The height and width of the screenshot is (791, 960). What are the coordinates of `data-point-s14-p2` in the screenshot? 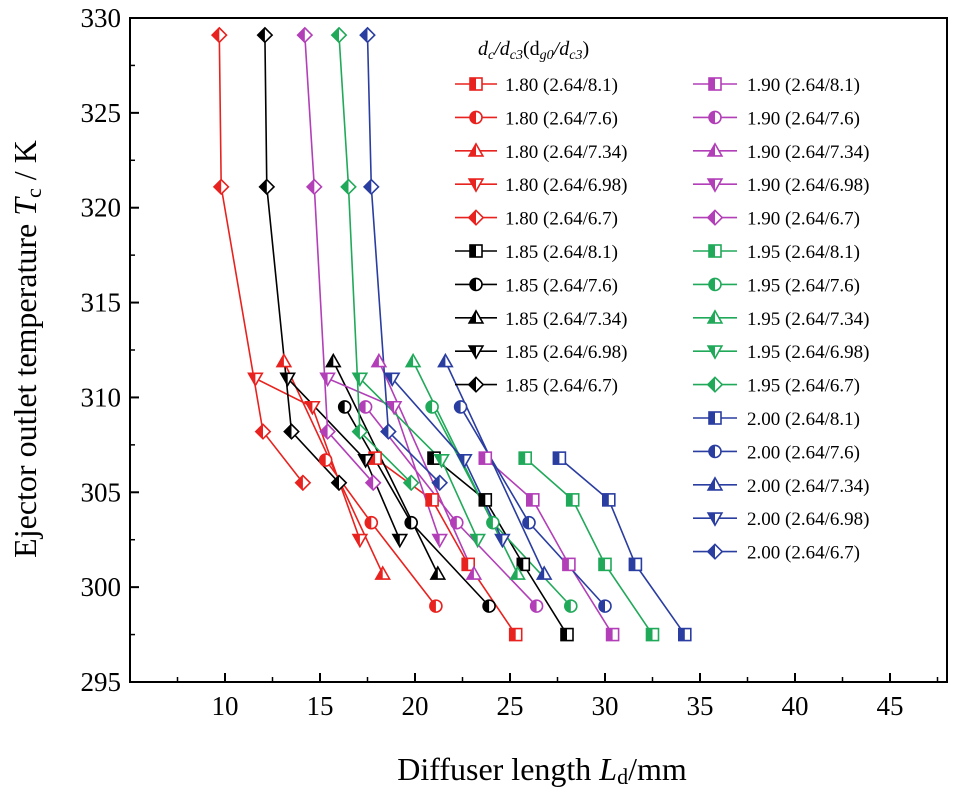 It's located at (327, 431).